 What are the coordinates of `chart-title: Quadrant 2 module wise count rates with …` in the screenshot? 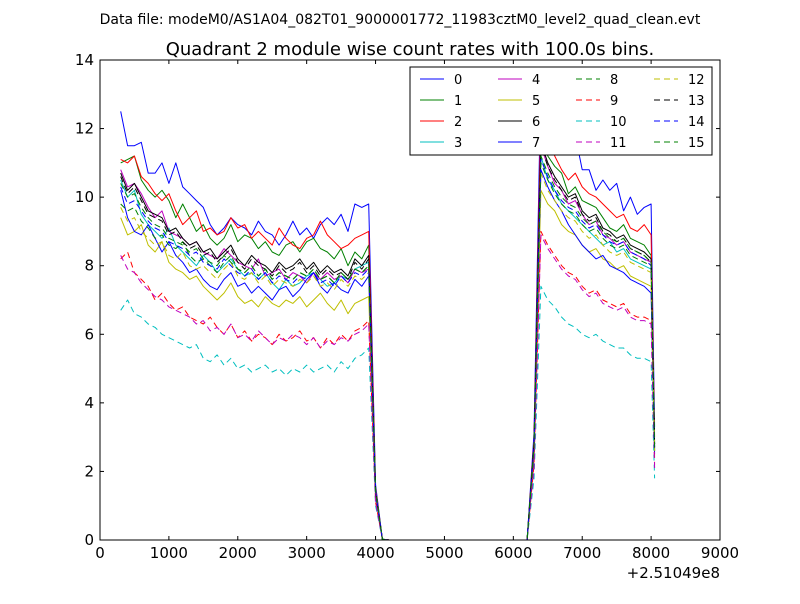 It's located at (410, 49).